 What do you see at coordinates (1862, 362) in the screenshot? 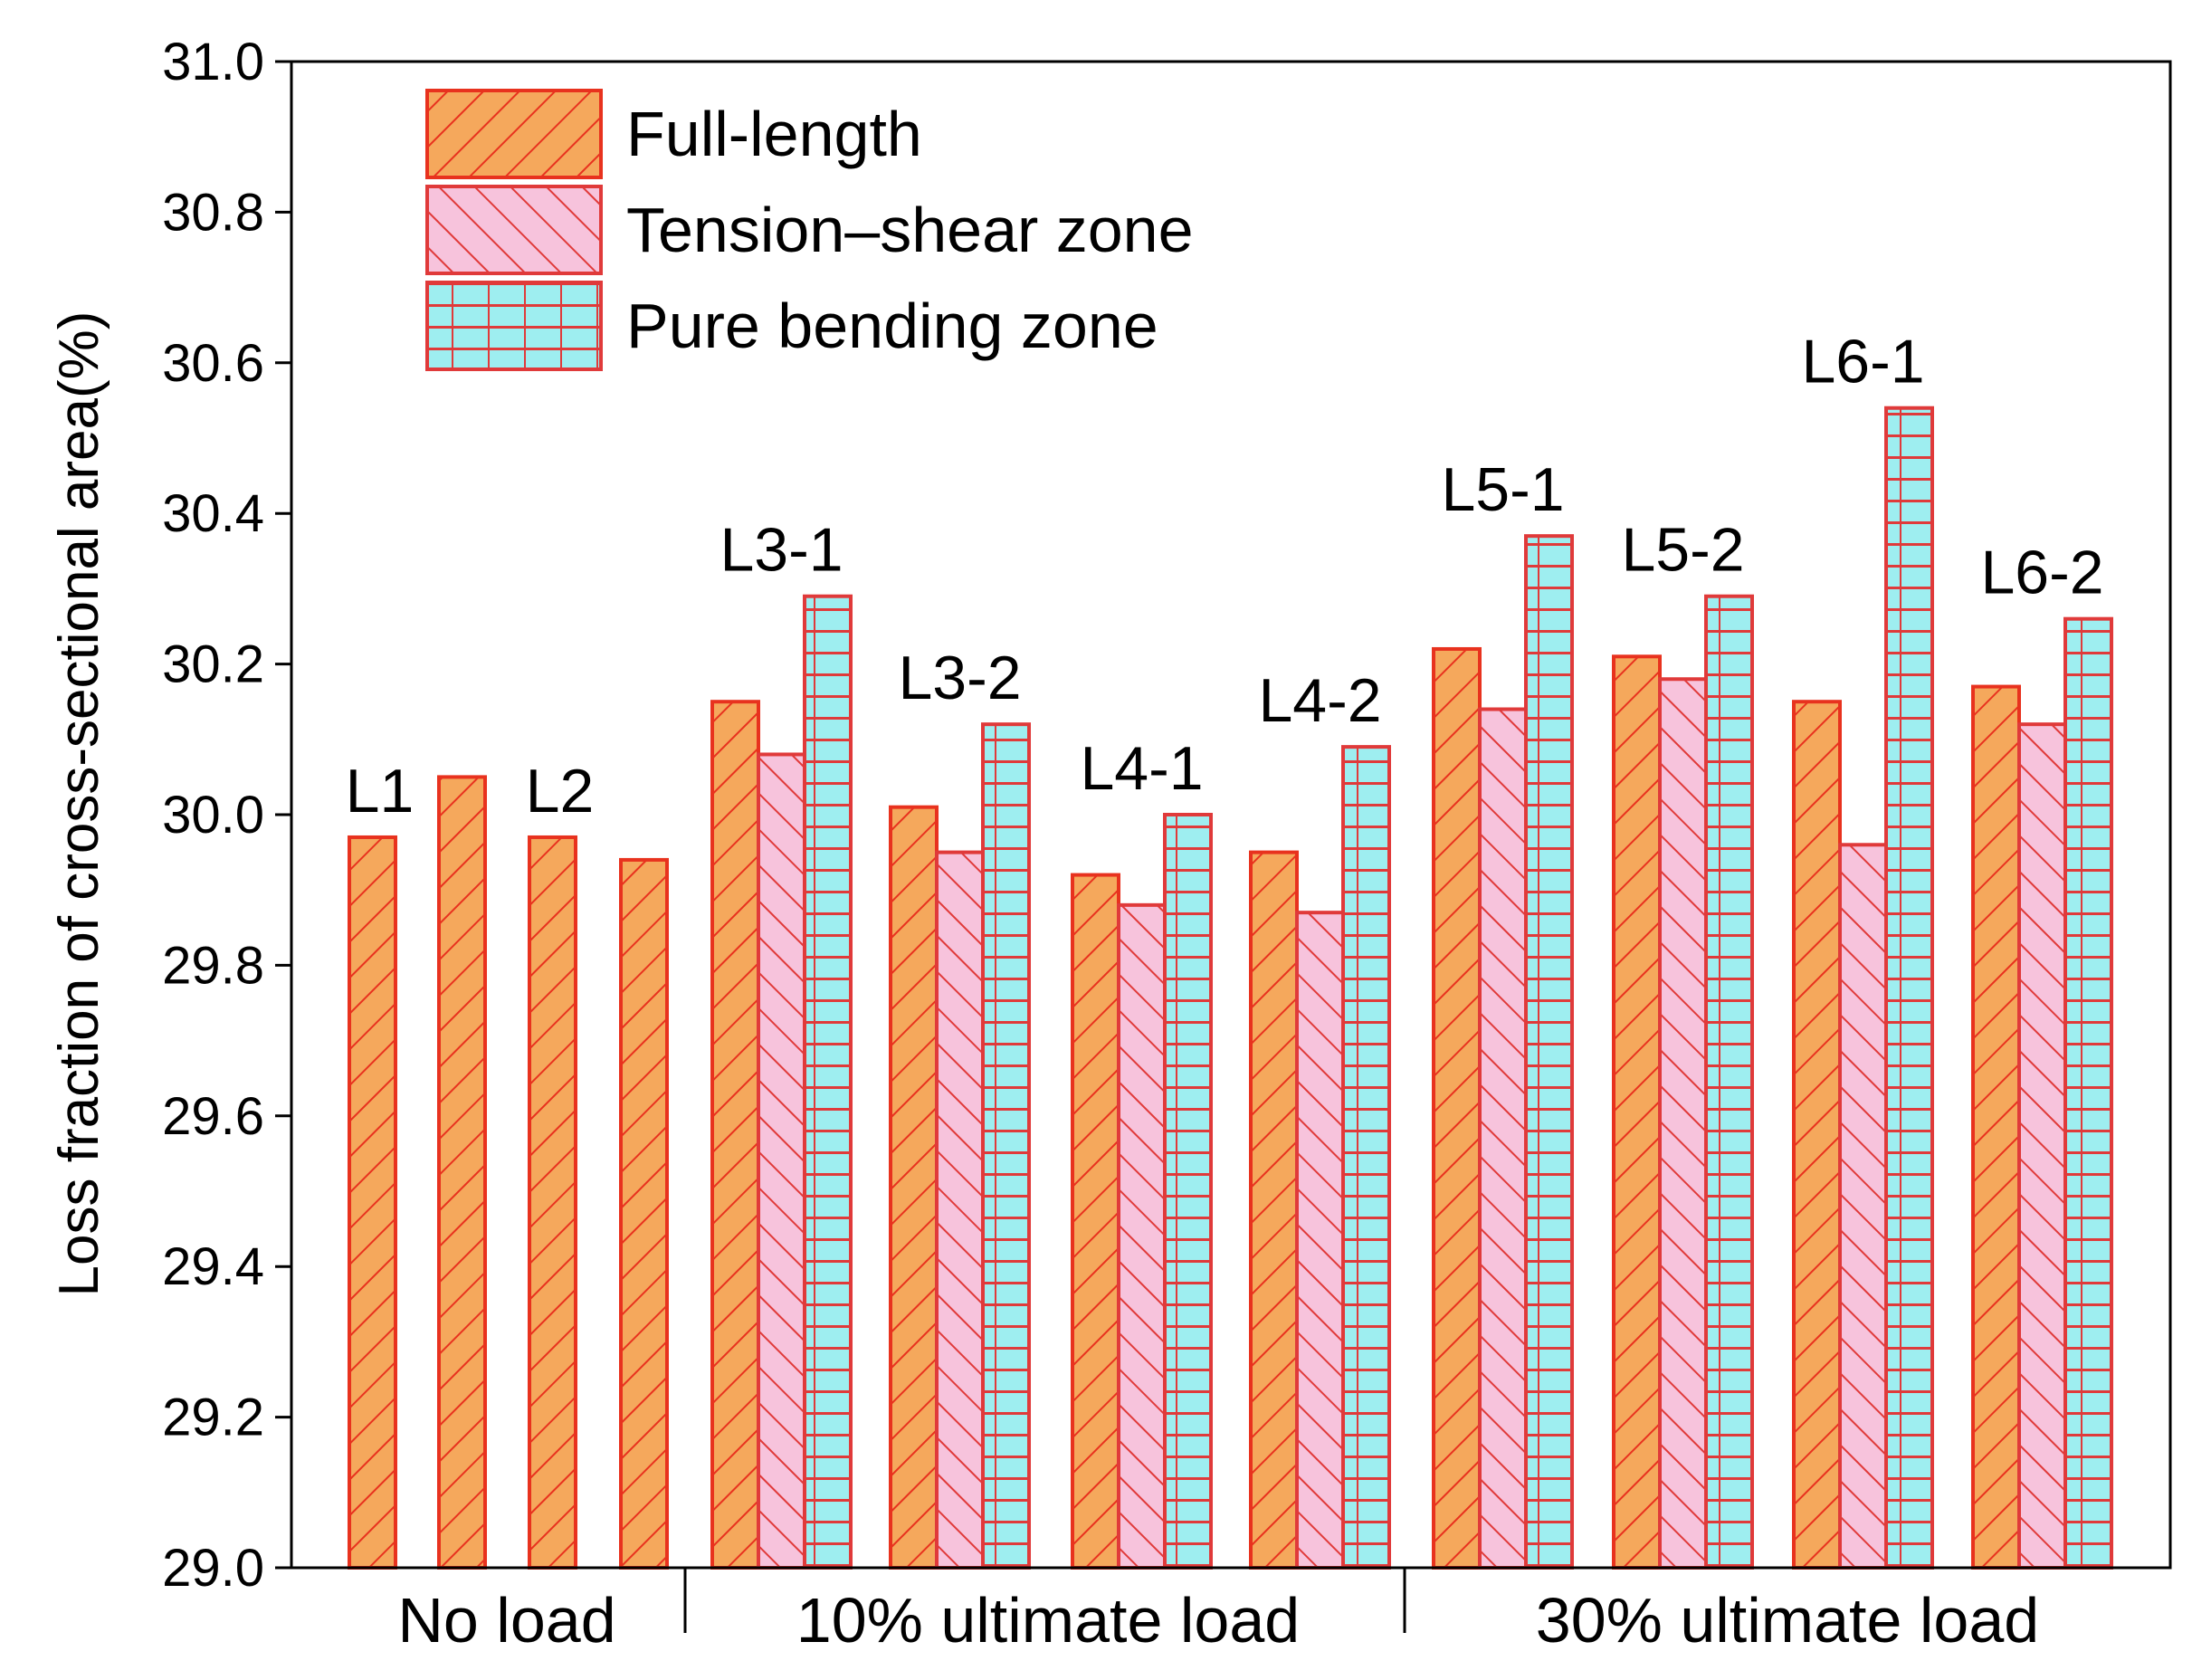
I see `specimen-label: L6-1` at bounding box center [1862, 362].